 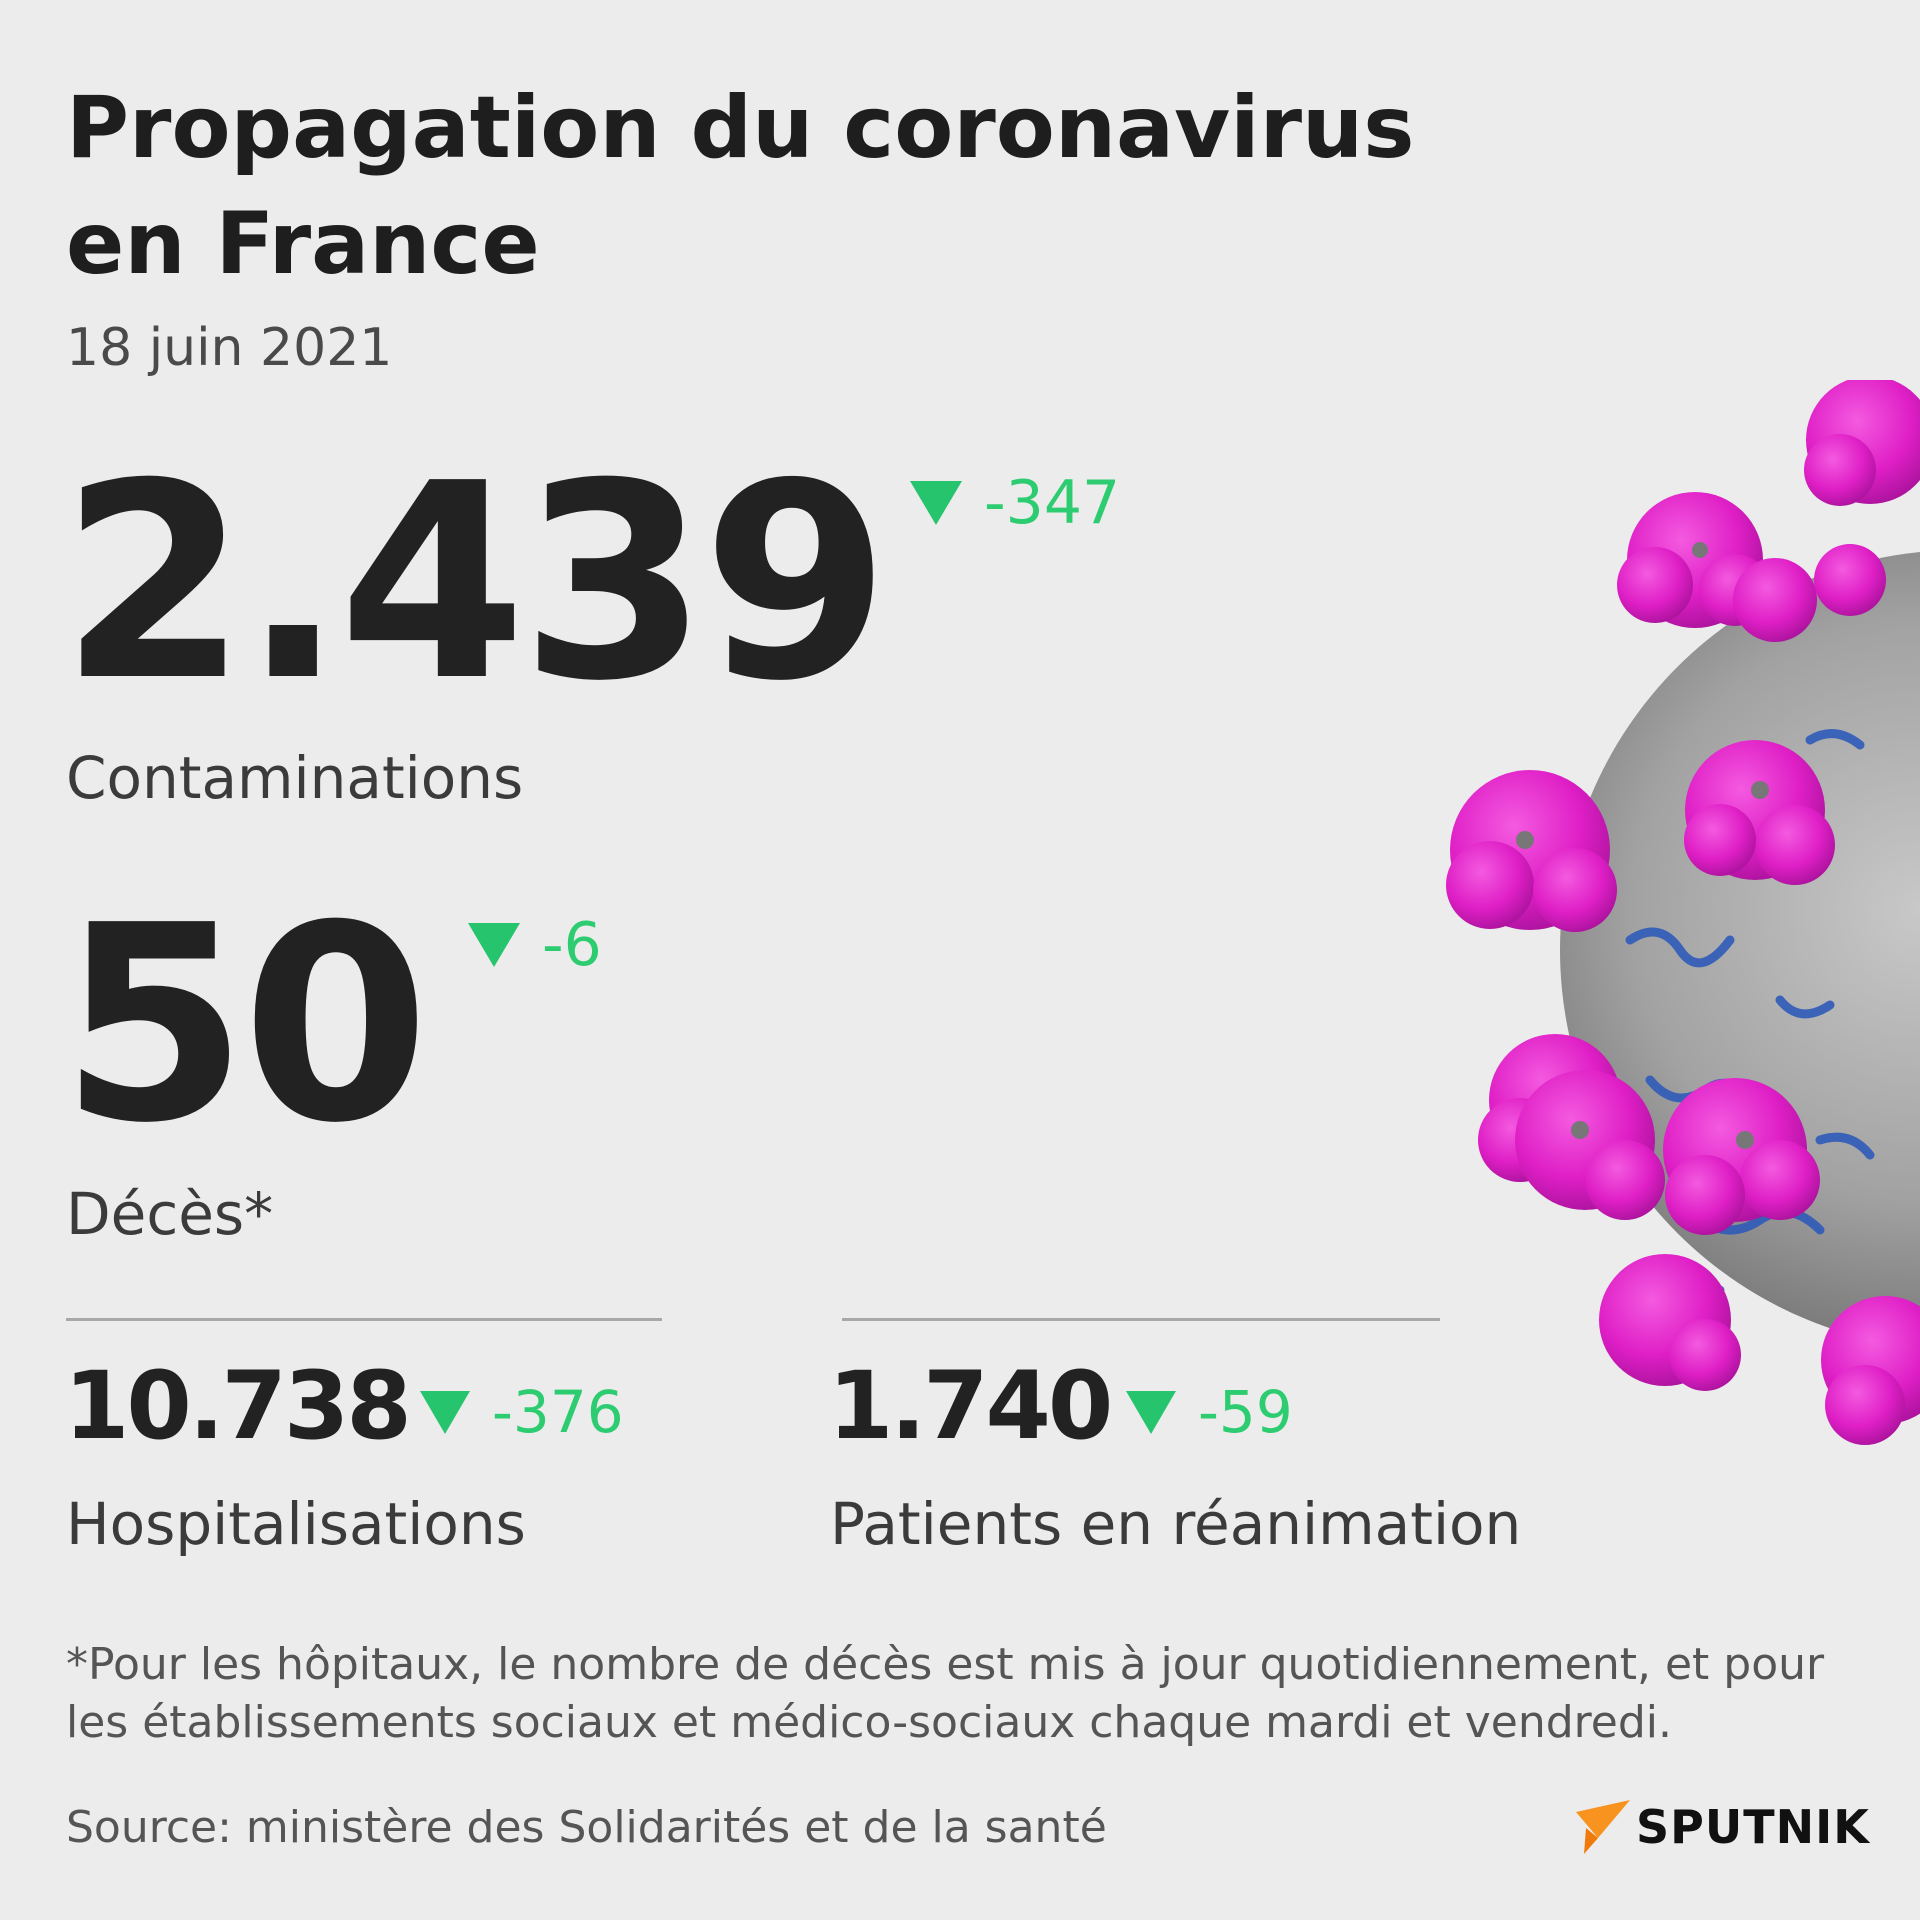 What do you see at coordinates (558, 1412) in the screenshot?
I see `hospitalisations-delta-value: -376` at bounding box center [558, 1412].